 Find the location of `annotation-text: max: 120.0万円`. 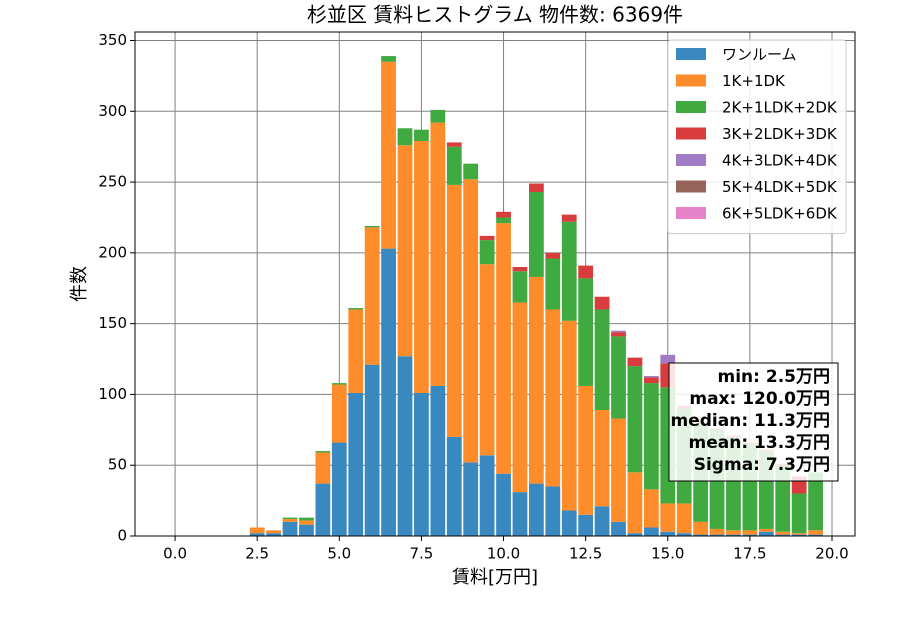

annotation-text: max: 120.0万円 is located at coordinates (759, 399).